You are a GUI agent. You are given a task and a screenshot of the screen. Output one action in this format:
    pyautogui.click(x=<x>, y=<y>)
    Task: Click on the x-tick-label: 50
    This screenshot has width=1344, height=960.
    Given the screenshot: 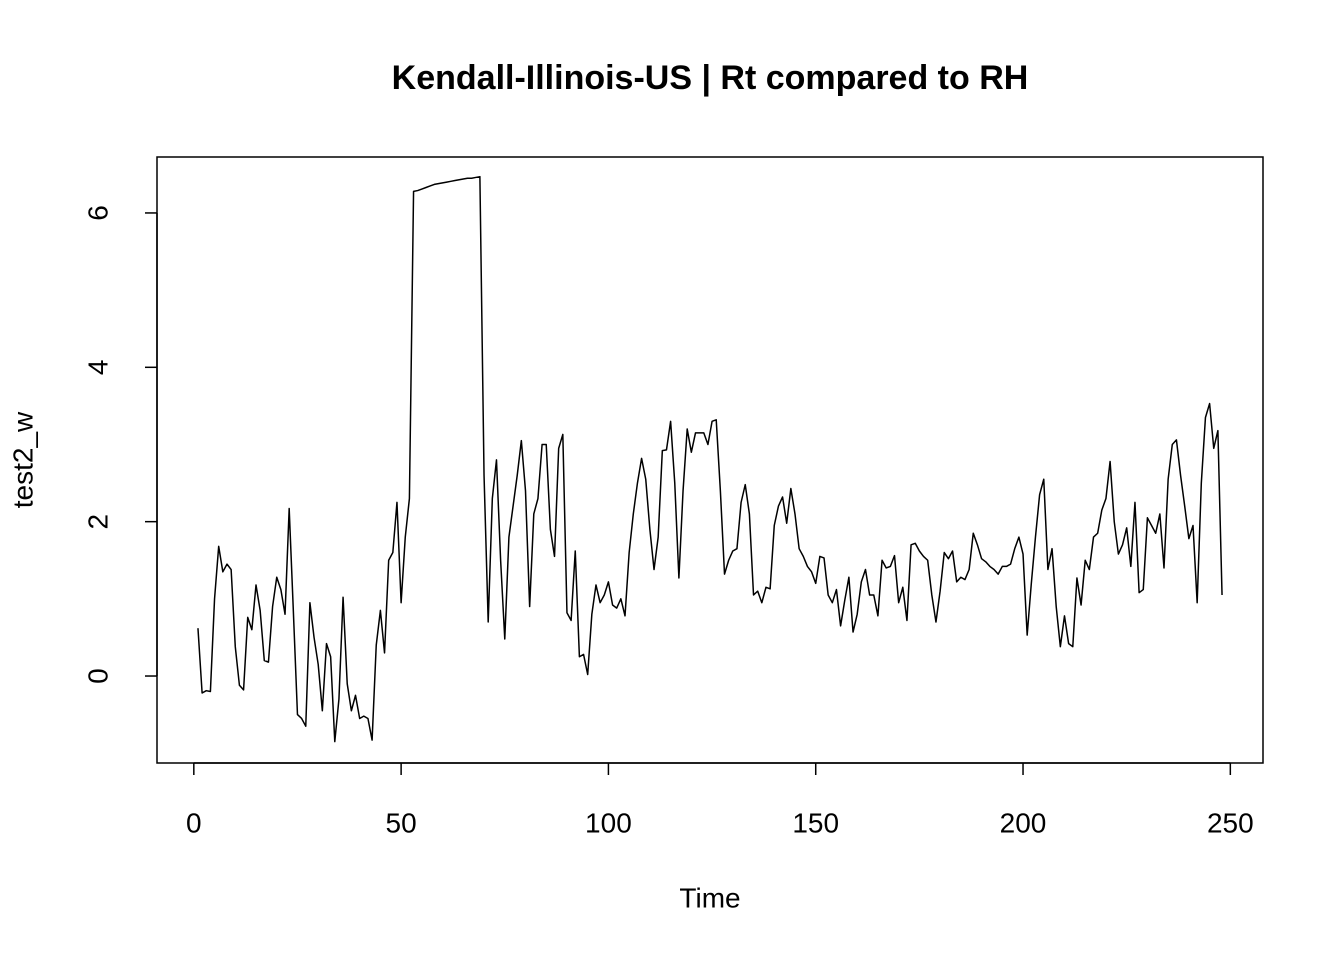 What is the action you would take?
    pyautogui.click(x=401, y=822)
    